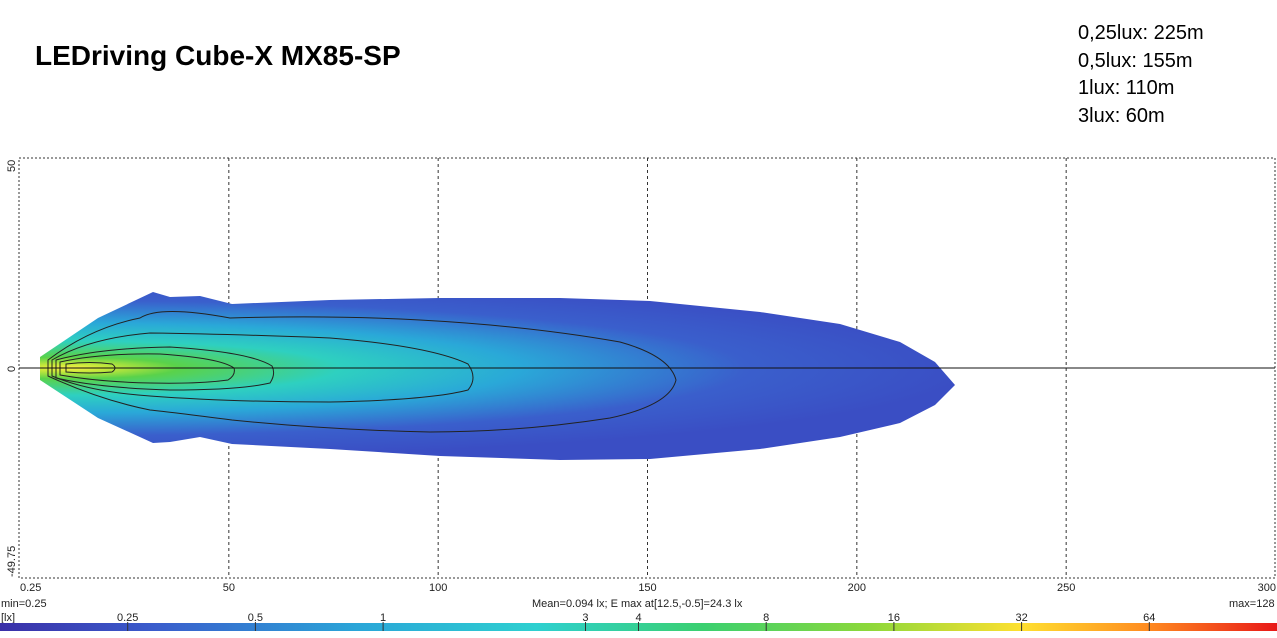 The image size is (1277, 638). Describe the element at coordinates (438, 588) in the screenshot. I see `x-tick-label: 100` at that location.